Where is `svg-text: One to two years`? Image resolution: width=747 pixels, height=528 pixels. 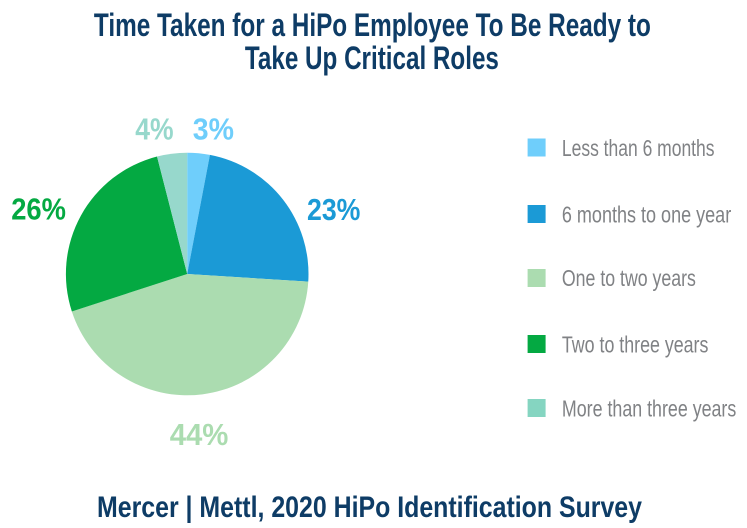 svg-text: One to two years is located at coordinates (629, 278).